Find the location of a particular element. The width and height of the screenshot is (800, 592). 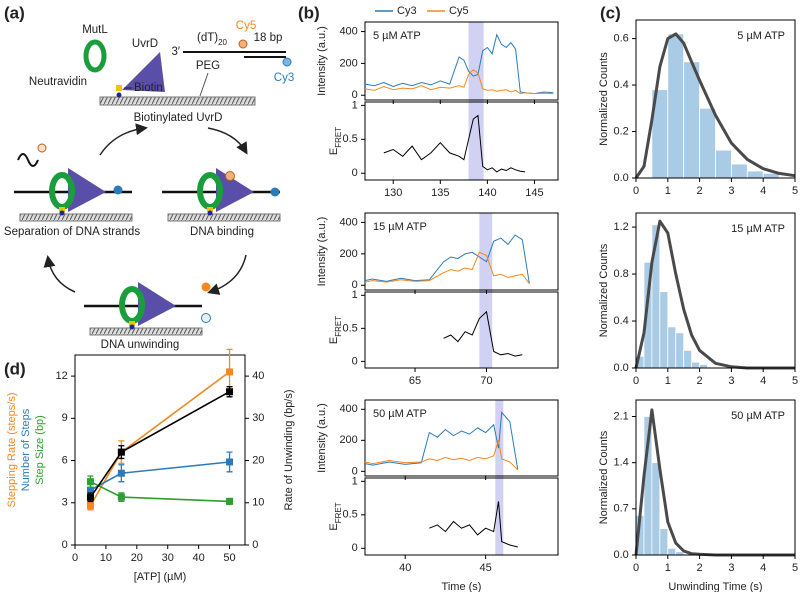

label: 18 bp is located at coordinates (268, 38).